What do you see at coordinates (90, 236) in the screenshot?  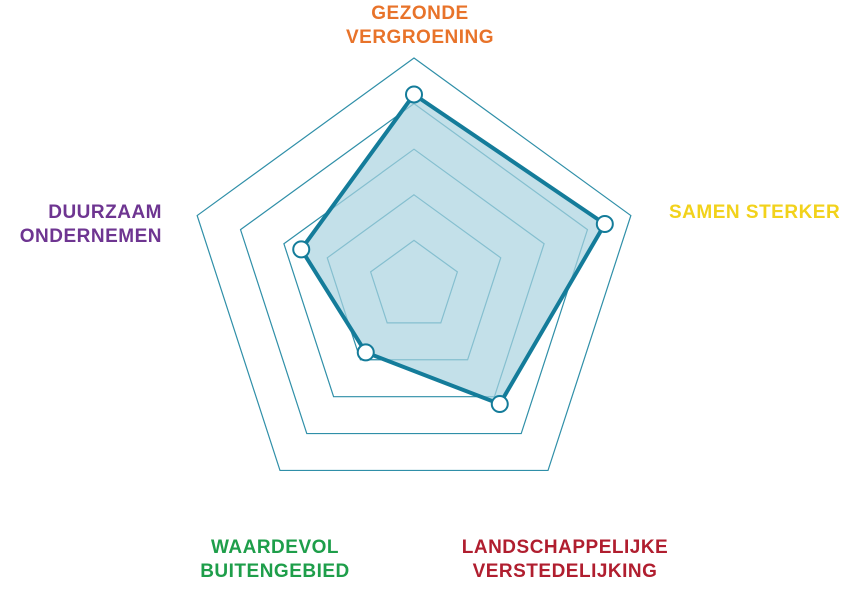 I see `axis-label-line: ONDERNEMEN` at bounding box center [90, 236].